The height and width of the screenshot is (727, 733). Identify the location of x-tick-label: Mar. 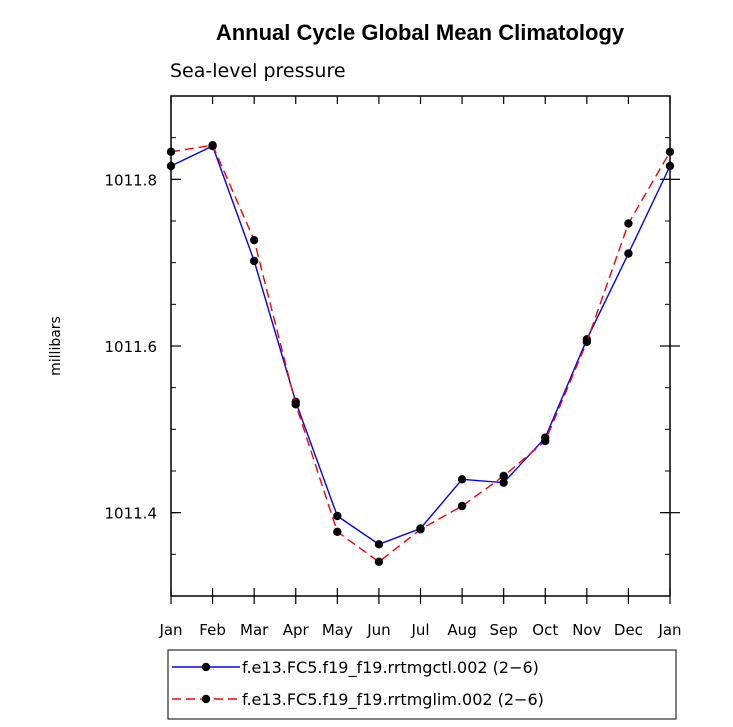
(254, 630).